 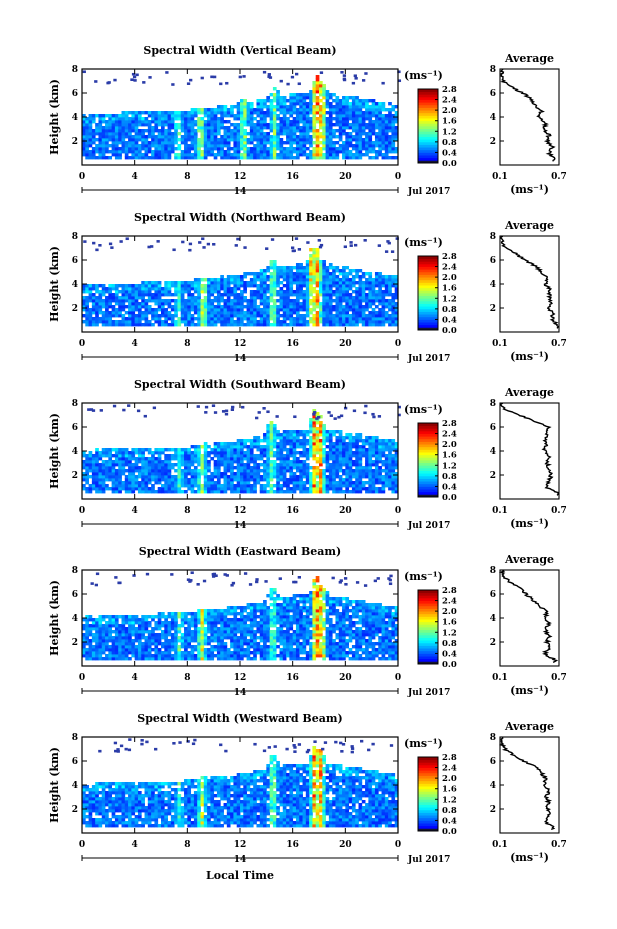 I want to click on colorbar-segment, so click(x=428, y=135).